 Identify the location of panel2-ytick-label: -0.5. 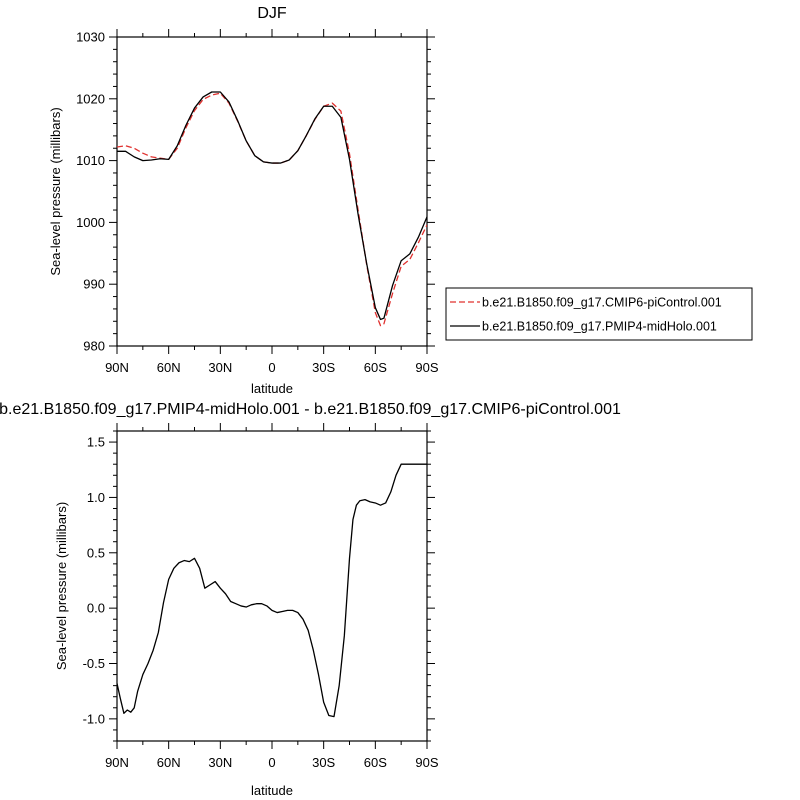
(94, 663).